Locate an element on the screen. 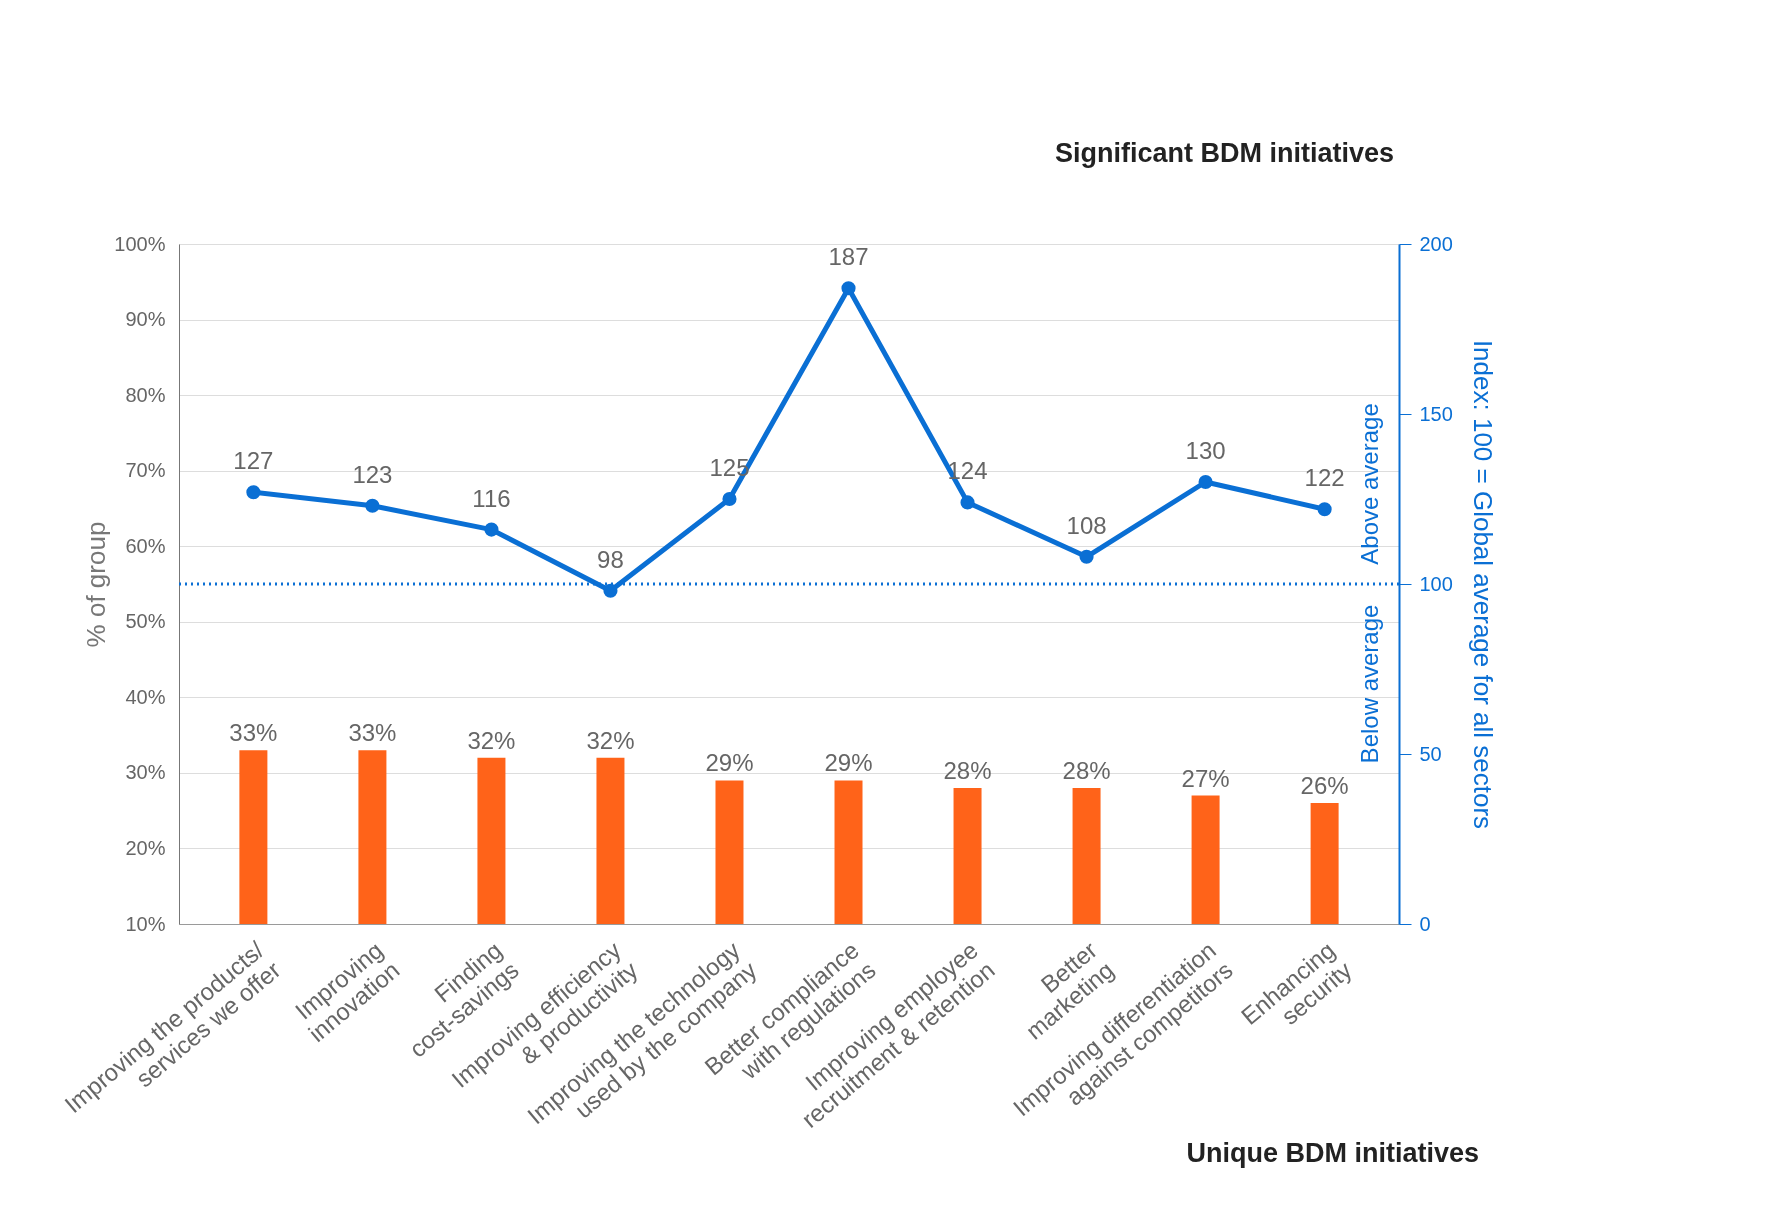  y-tick-label: 40% is located at coordinates (145, 696).